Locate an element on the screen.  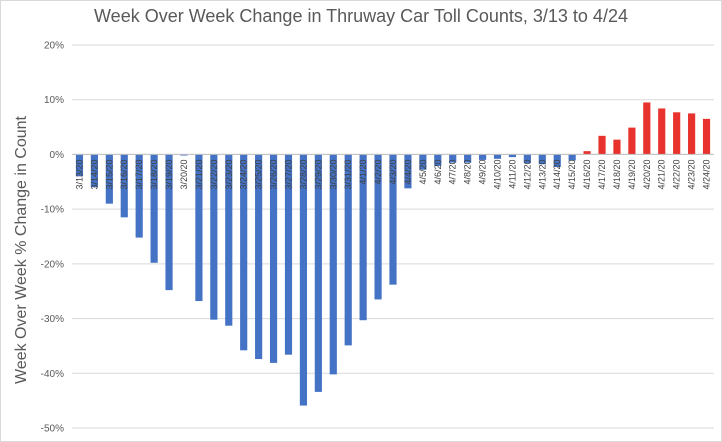
y-tick-label: 10% is located at coordinates (54, 100).